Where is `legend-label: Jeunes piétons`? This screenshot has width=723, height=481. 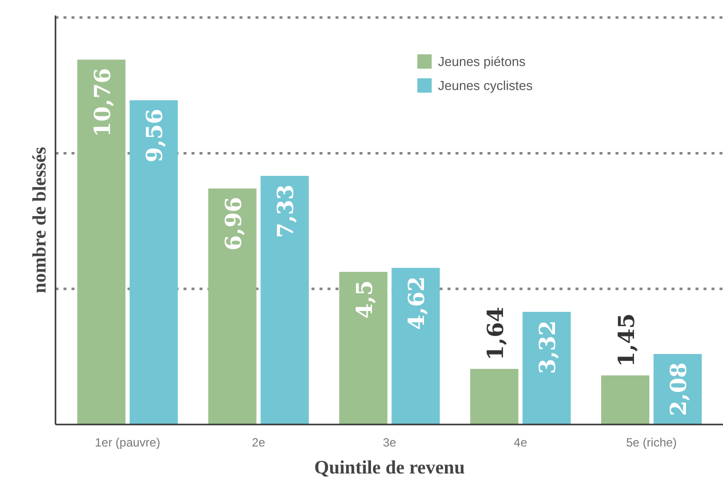
legend-label: Jeunes piétons is located at coordinates (482, 61).